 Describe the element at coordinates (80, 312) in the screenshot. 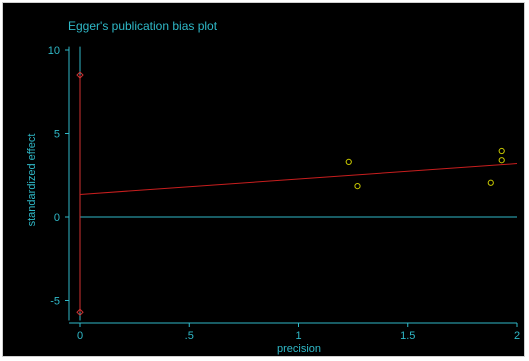

I see `ci-lower-marker` at that location.